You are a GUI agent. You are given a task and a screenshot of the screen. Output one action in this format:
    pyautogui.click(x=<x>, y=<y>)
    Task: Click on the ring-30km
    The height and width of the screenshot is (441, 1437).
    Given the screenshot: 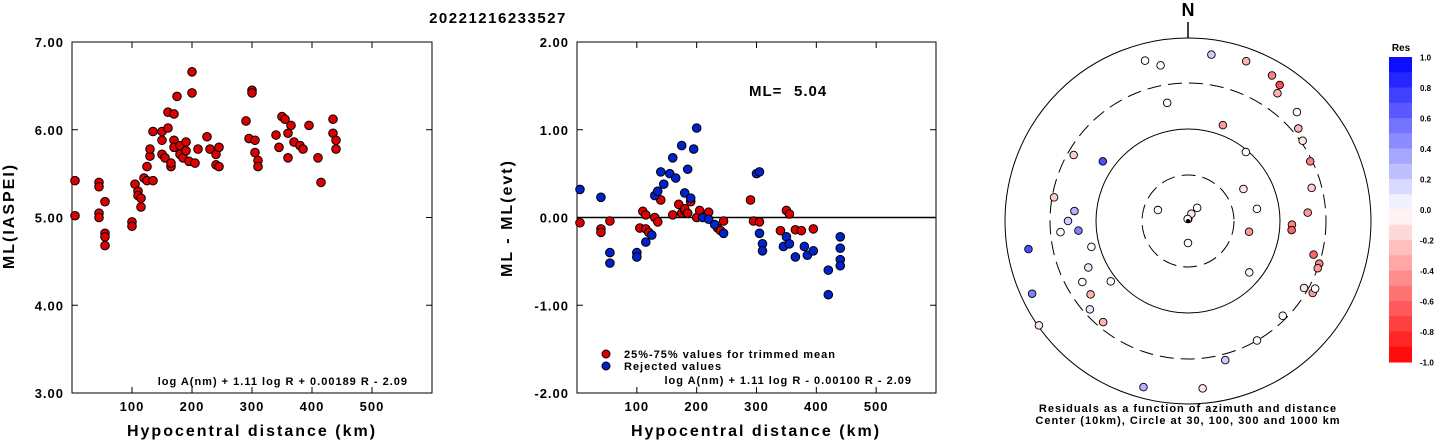 What is the action you would take?
    pyautogui.click(x=1188, y=221)
    